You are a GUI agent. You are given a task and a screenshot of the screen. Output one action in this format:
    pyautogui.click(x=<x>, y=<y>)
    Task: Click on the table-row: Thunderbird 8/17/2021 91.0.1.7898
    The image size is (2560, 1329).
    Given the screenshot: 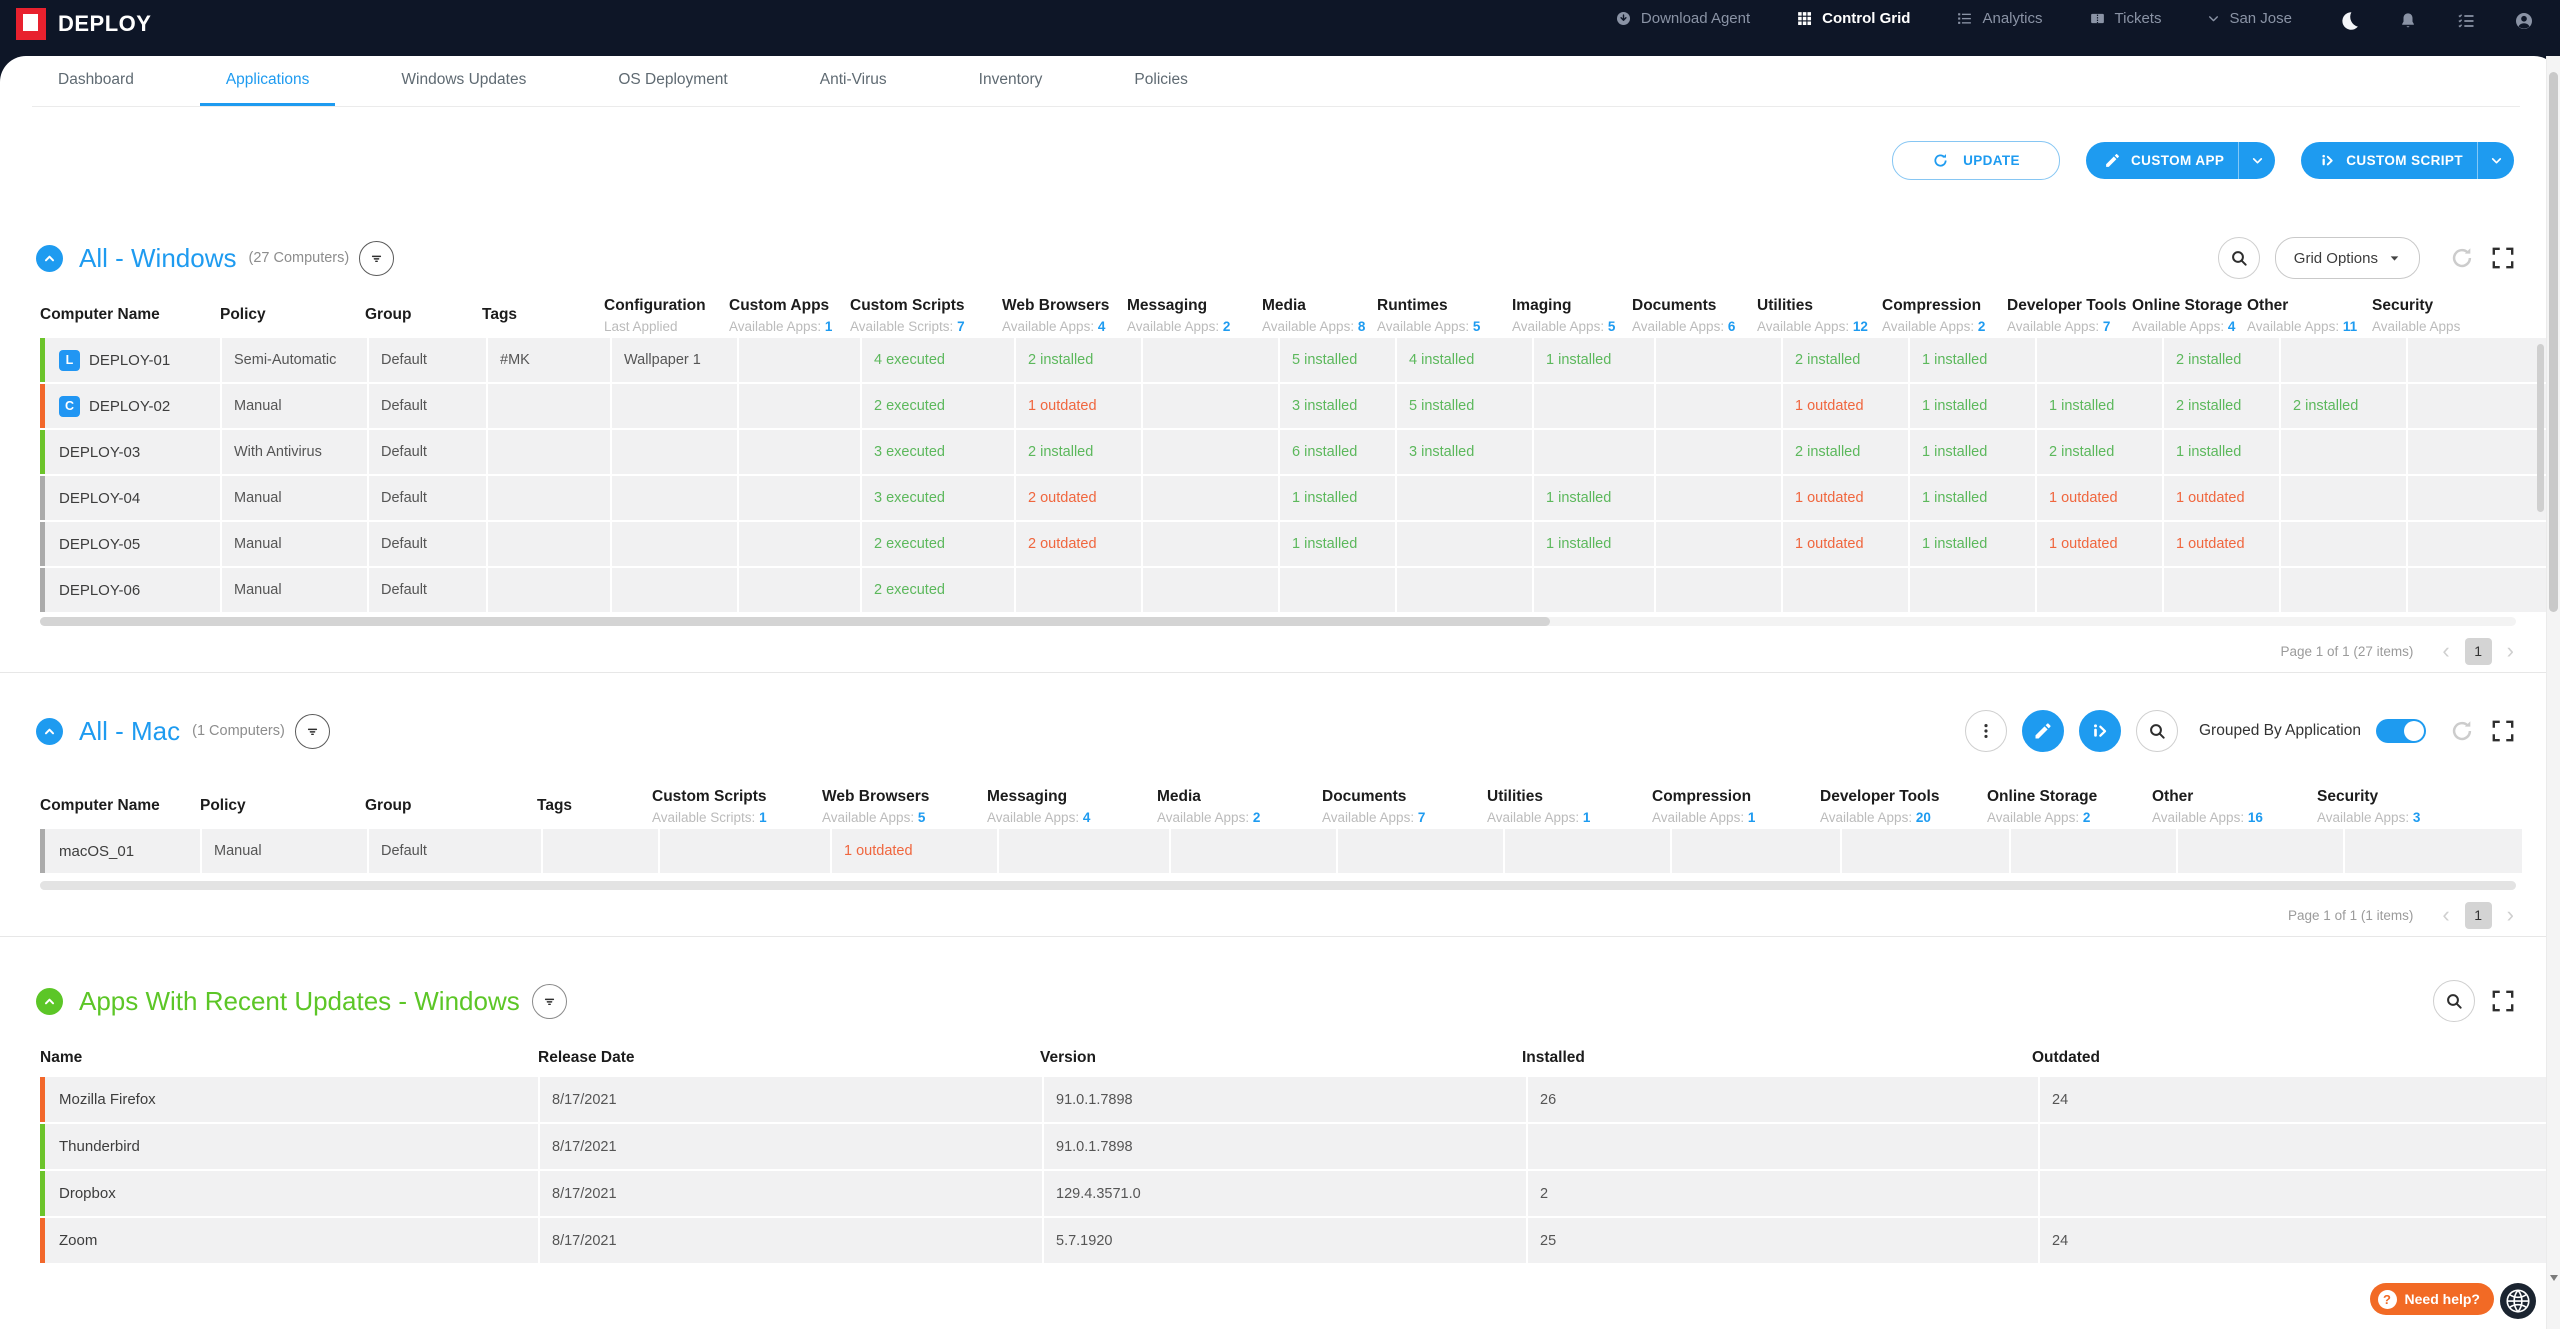 What is the action you would take?
    pyautogui.click(x=1300, y=1146)
    